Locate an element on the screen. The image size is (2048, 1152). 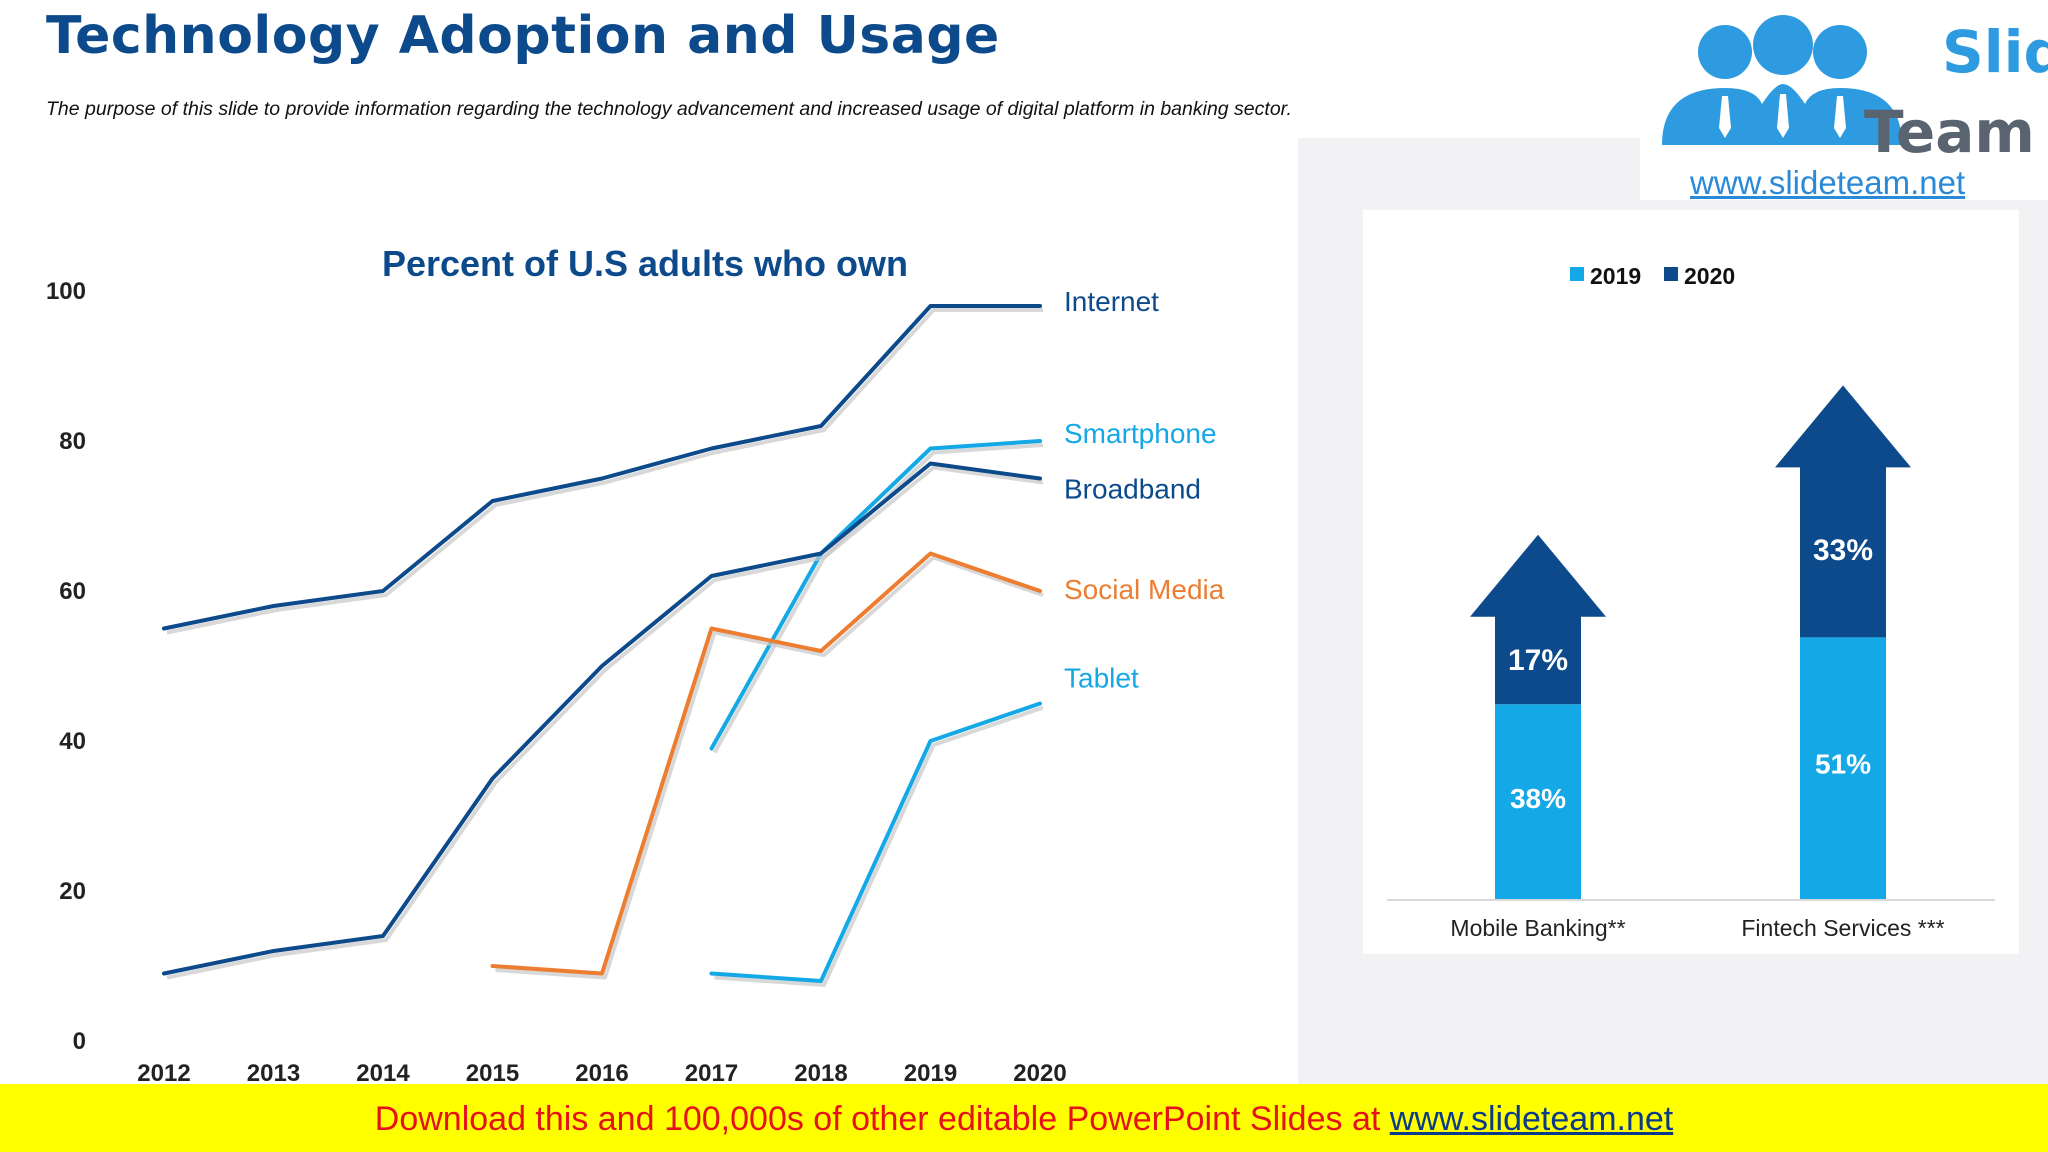
x-tick-label-2014: 2014 is located at coordinates (383, 1073).